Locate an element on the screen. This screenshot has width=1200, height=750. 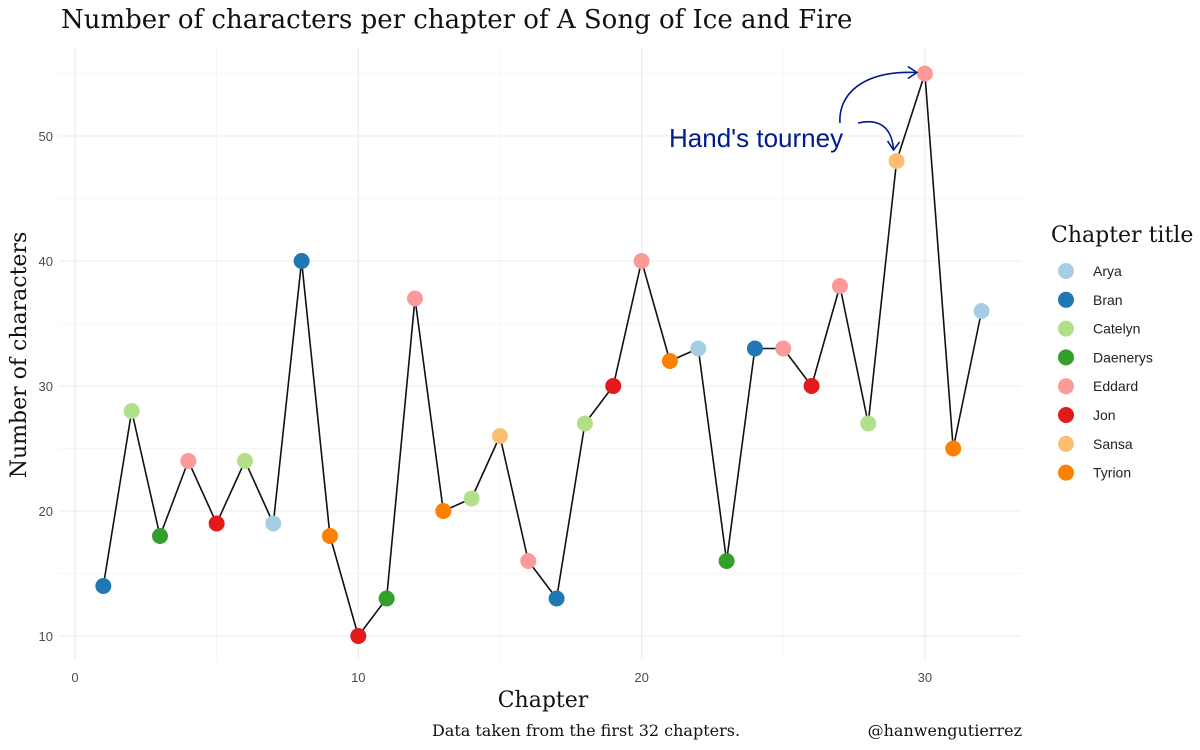
annotation-arrows is located at coordinates (879, 108).